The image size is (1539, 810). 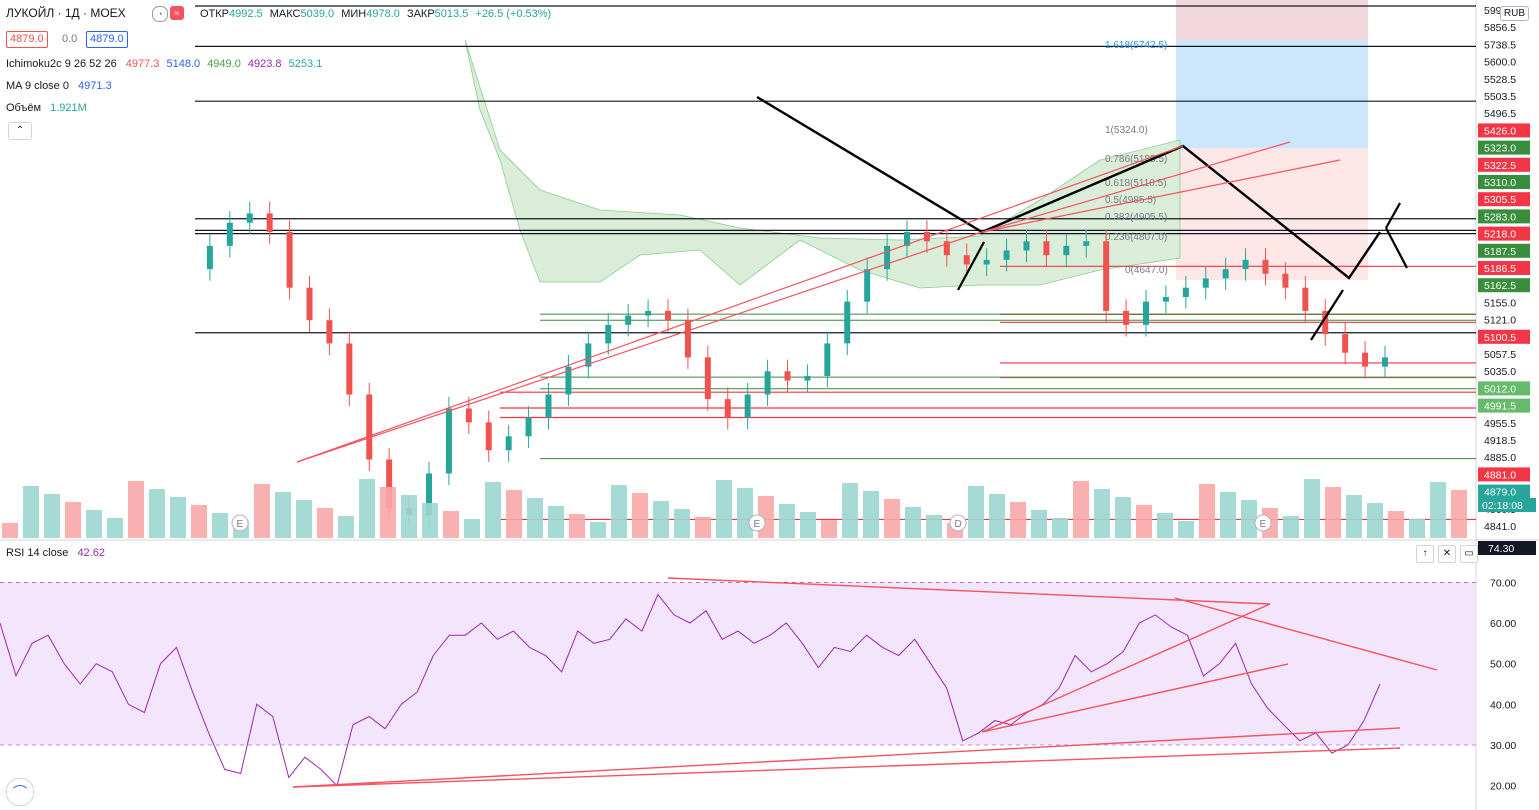 What do you see at coordinates (177, 13) in the screenshot?
I see `wave-icon: ≈` at bounding box center [177, 13].